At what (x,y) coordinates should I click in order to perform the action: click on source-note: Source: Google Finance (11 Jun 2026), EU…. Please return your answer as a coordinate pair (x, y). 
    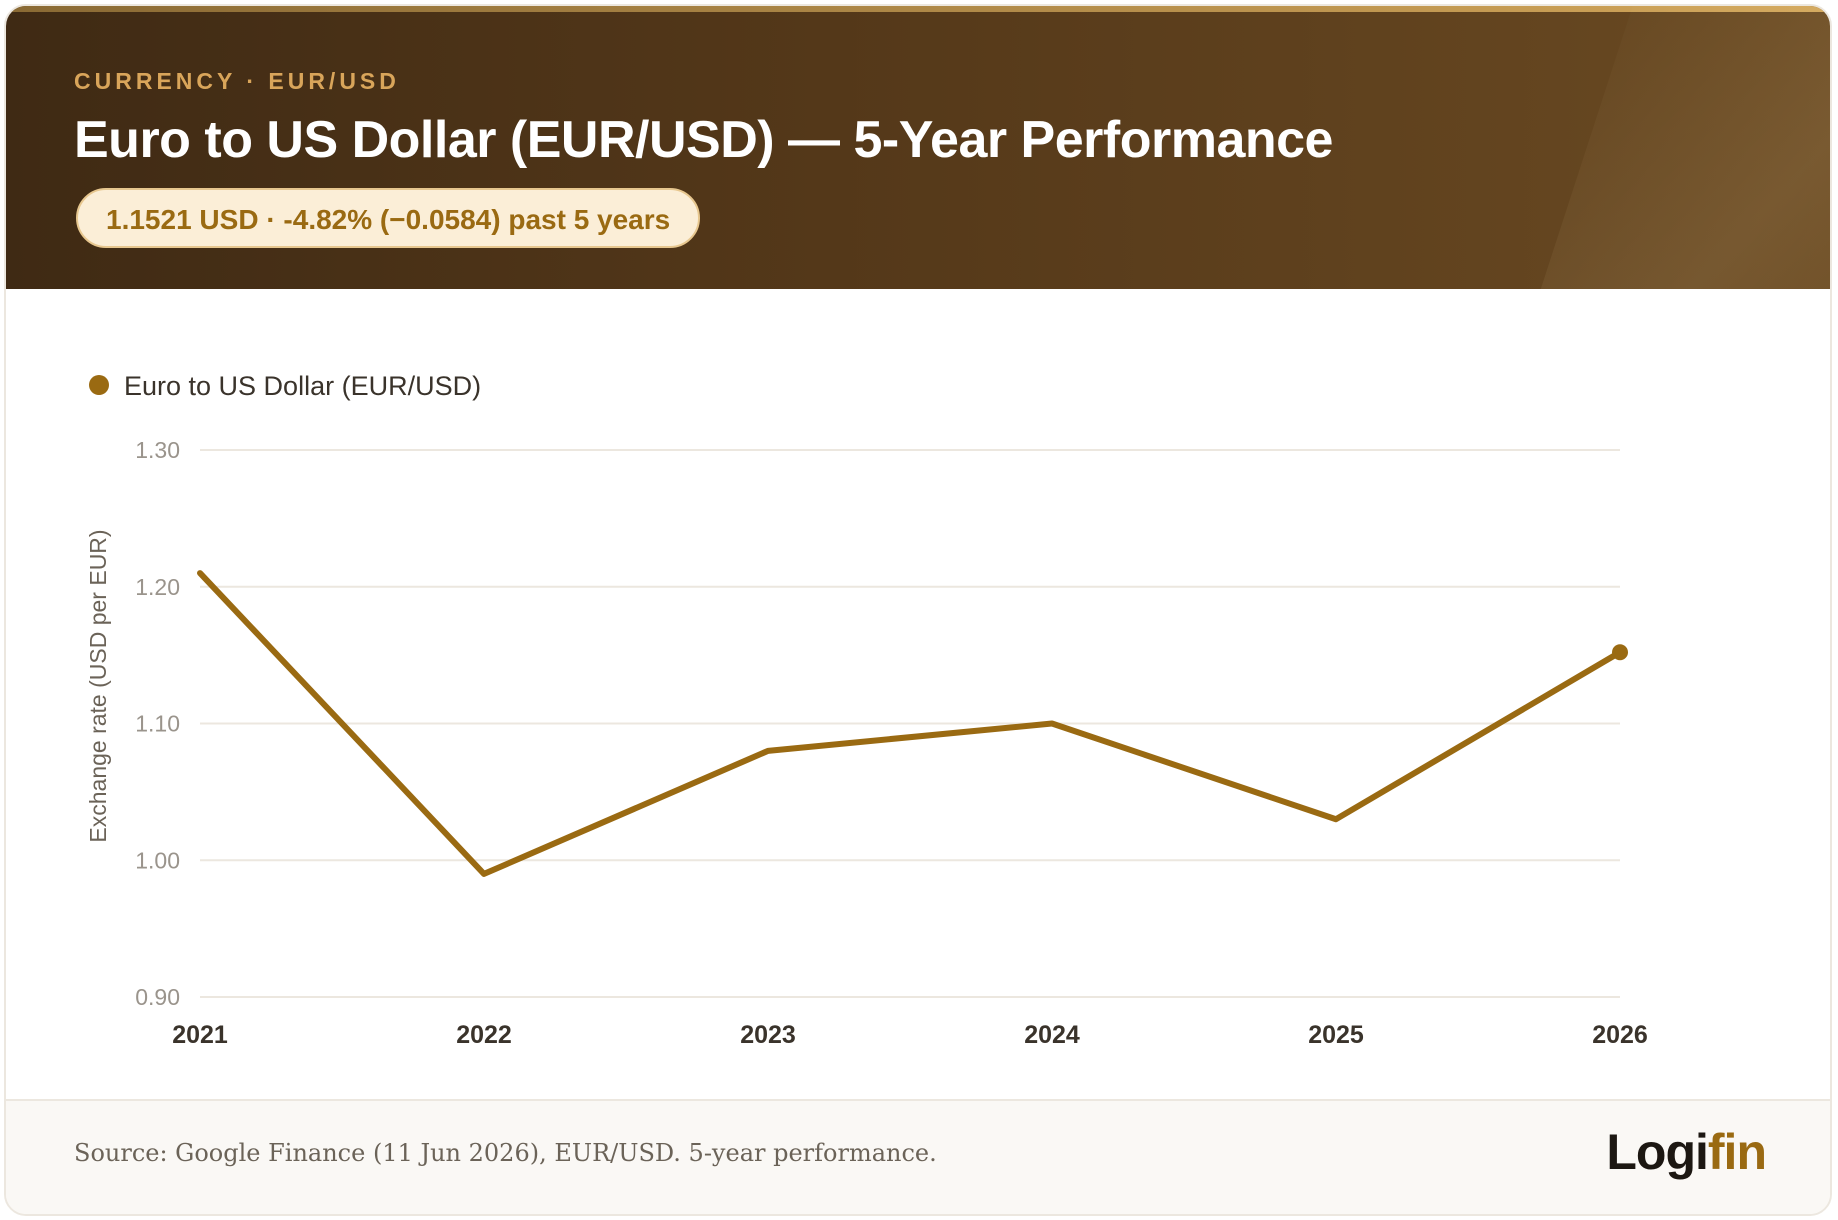
    Looking at the image, I should click on (505, 1153).